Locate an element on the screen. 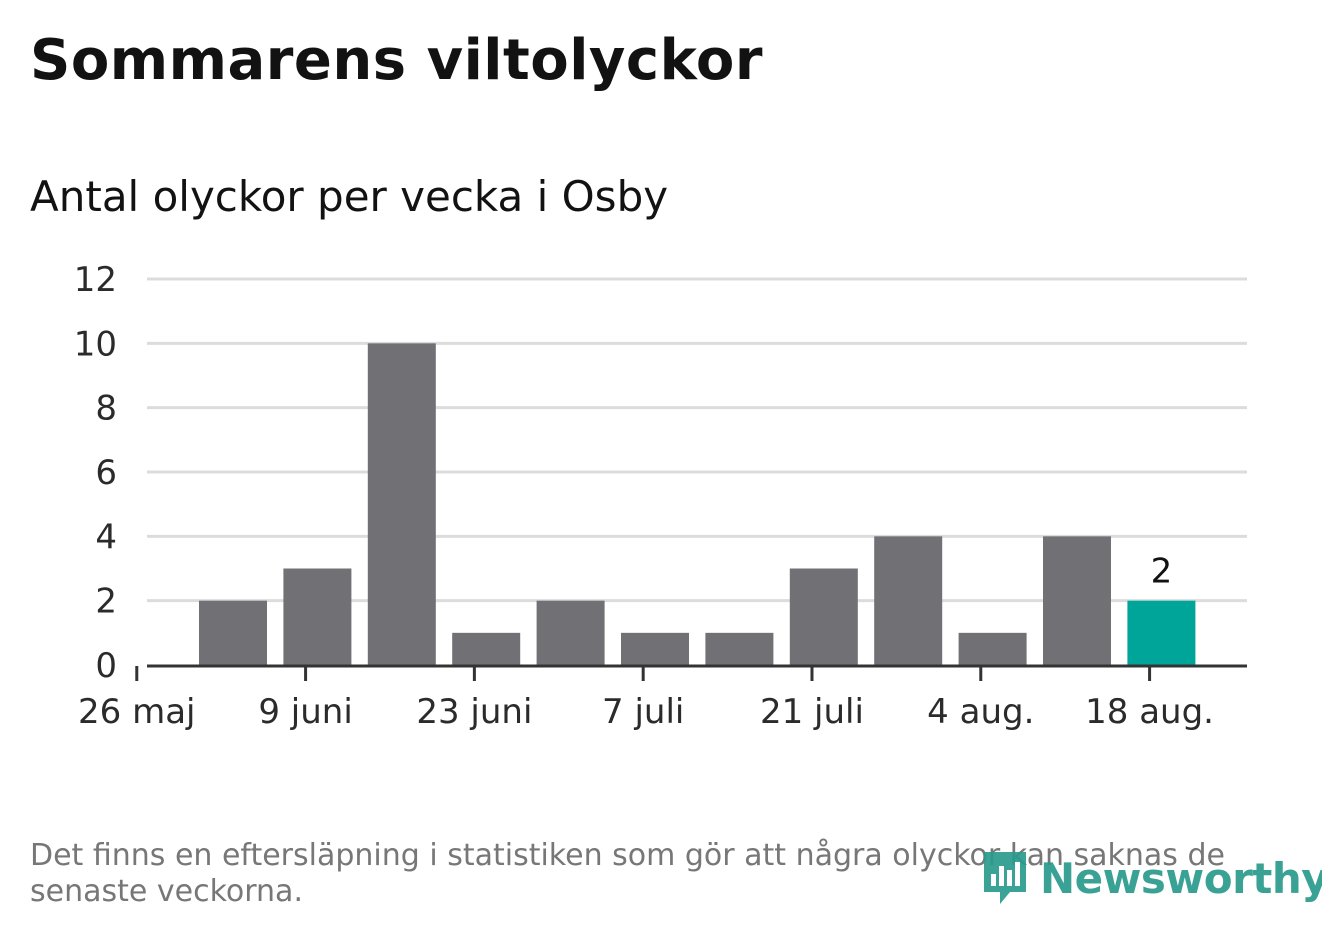  chart-title: Sommarens viltolyckor is located at coordinates (396, 60).